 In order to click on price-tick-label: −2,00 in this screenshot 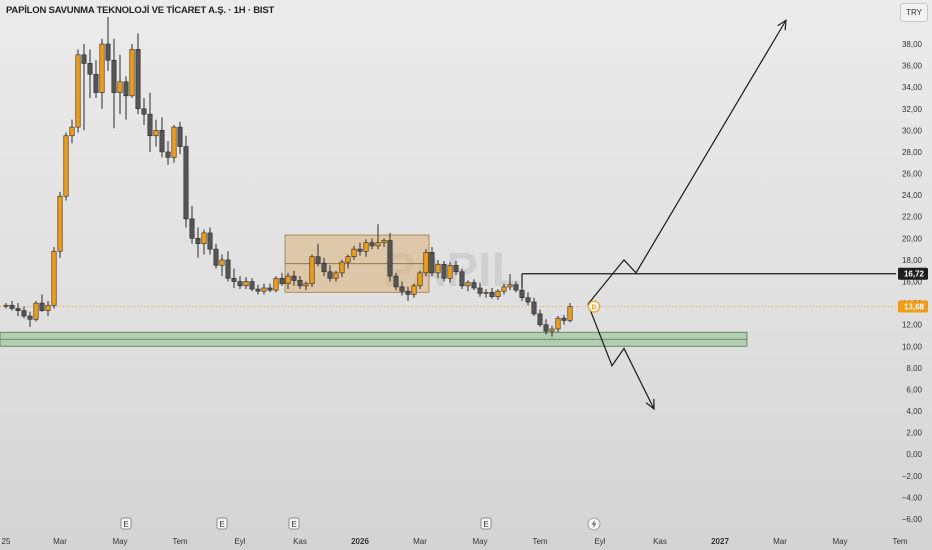, I will do `click(912, 476)`.